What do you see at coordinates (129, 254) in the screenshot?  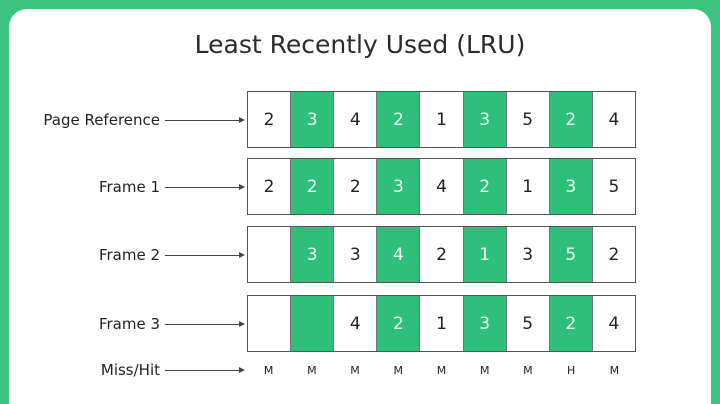 I see `row-label: Frame 2` at bounding box center [129, 254].